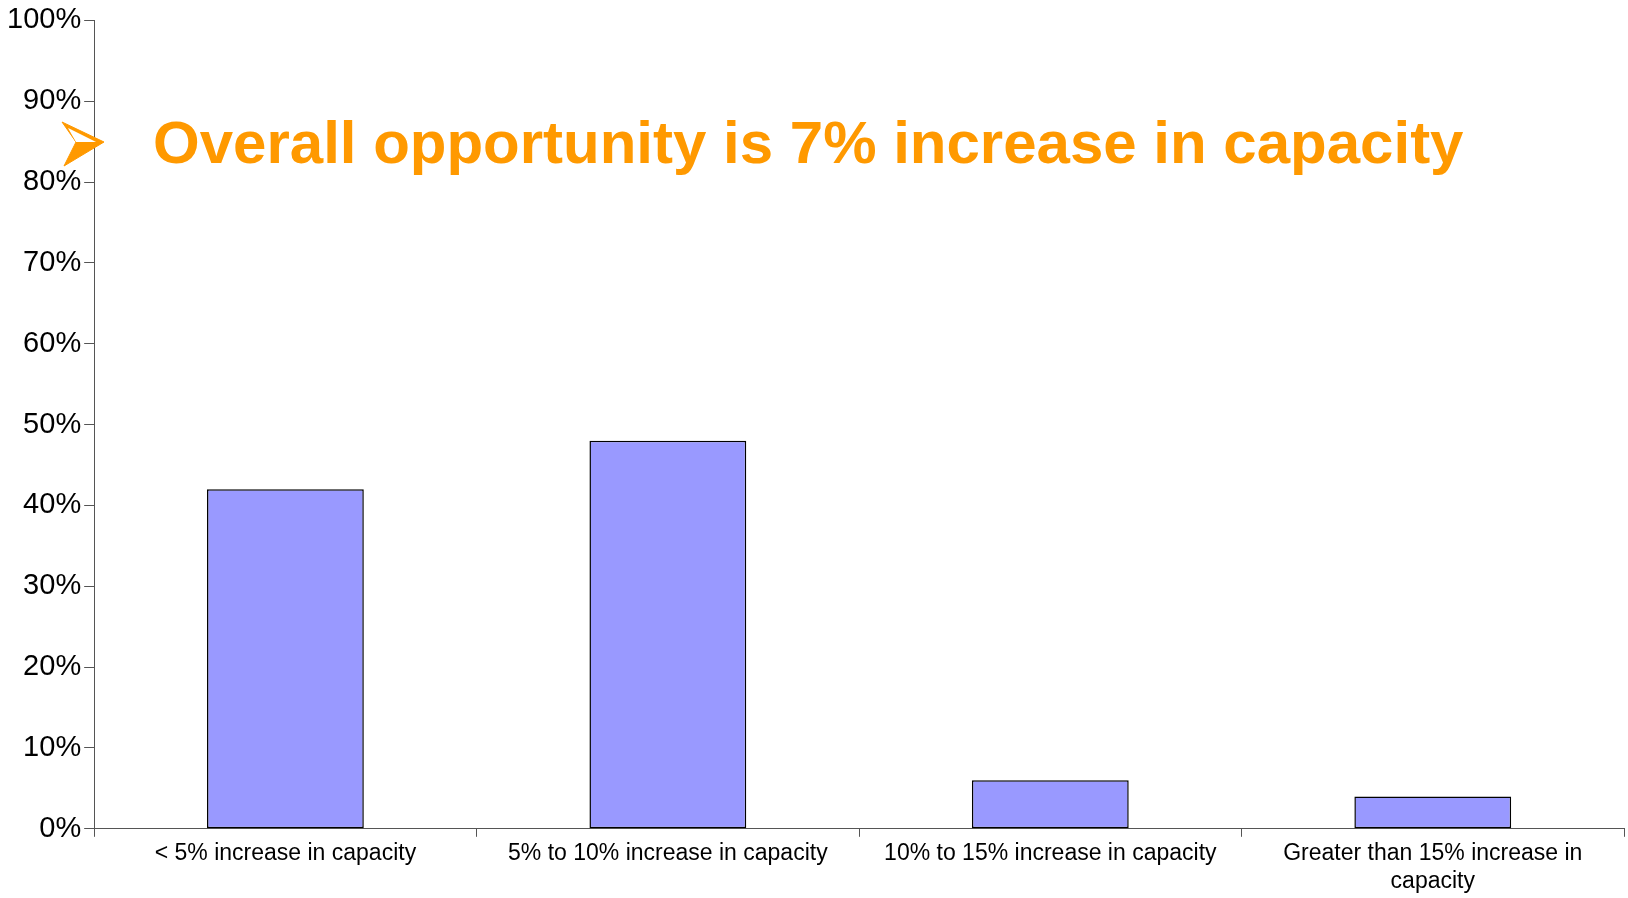 The height and width of the screenshot is (898, 1628). What do you see at coordinates (52, 341) in the screenshot?
I see `y-tick-label: 60%` at bounding box center [52, 341].